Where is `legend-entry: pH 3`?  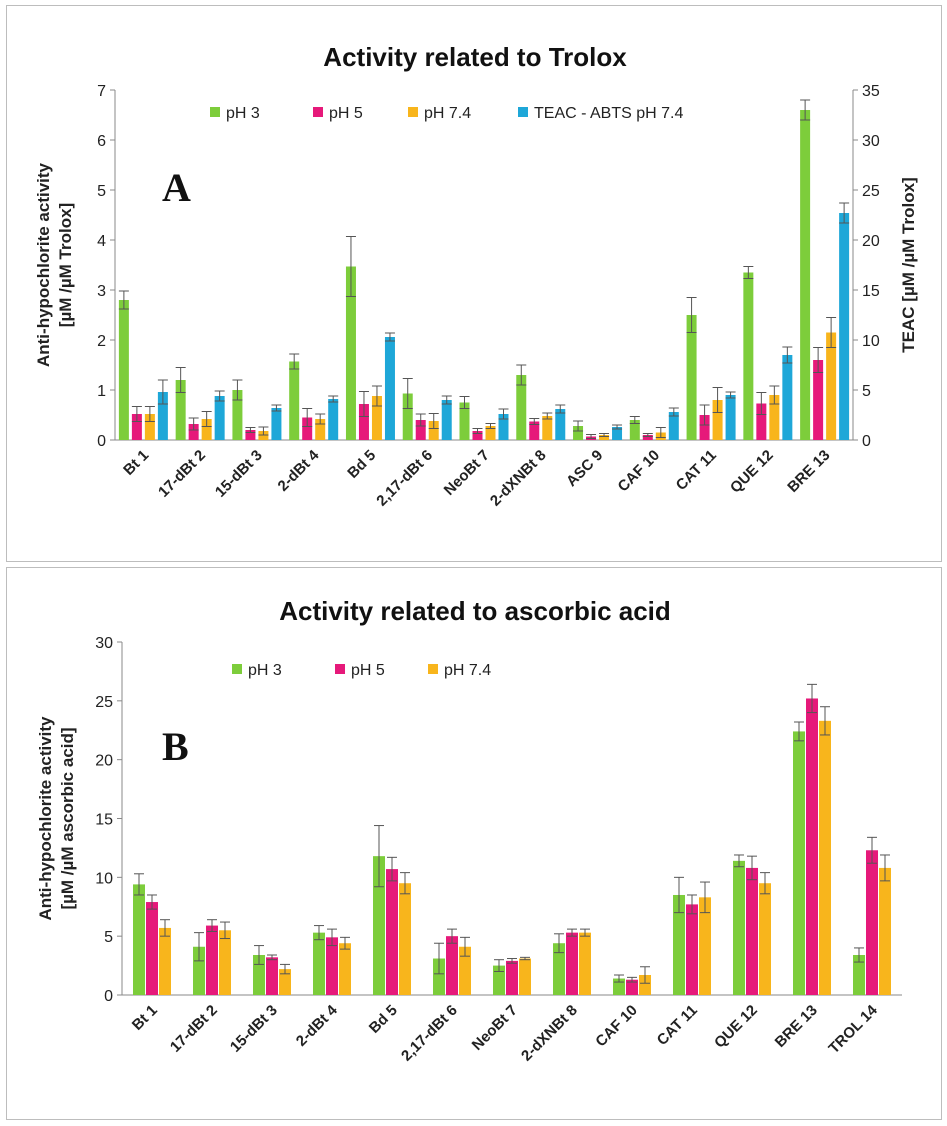 legend-entry: pH 3 is located at coordinates (265, 670).